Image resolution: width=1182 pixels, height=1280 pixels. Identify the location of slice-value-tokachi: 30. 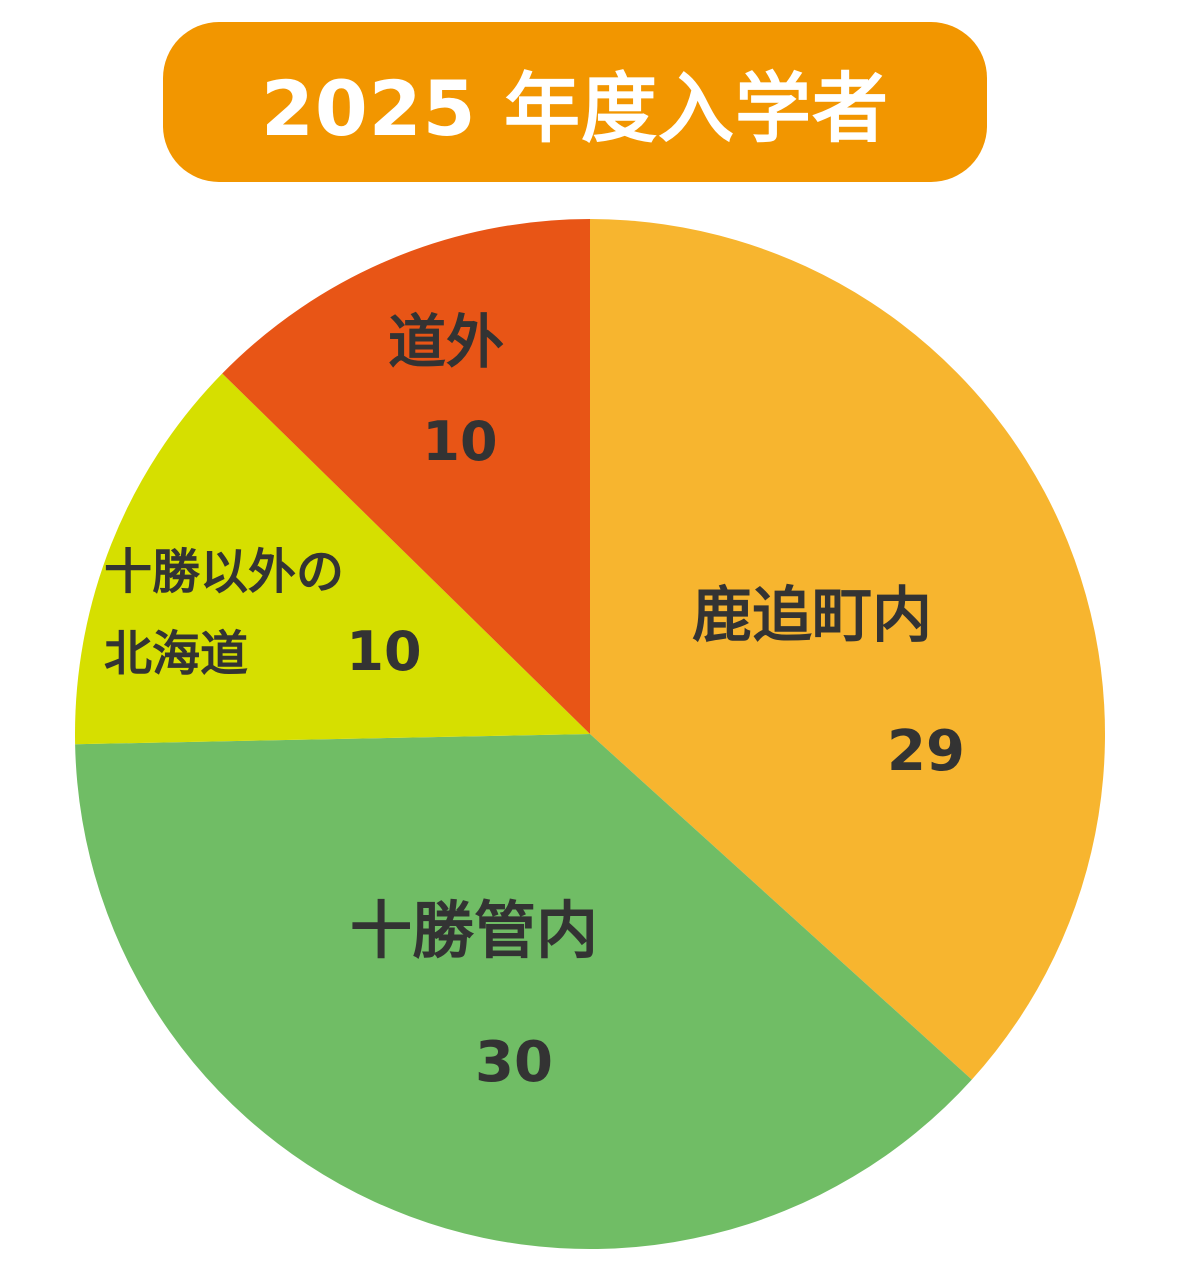
(514, 1062).